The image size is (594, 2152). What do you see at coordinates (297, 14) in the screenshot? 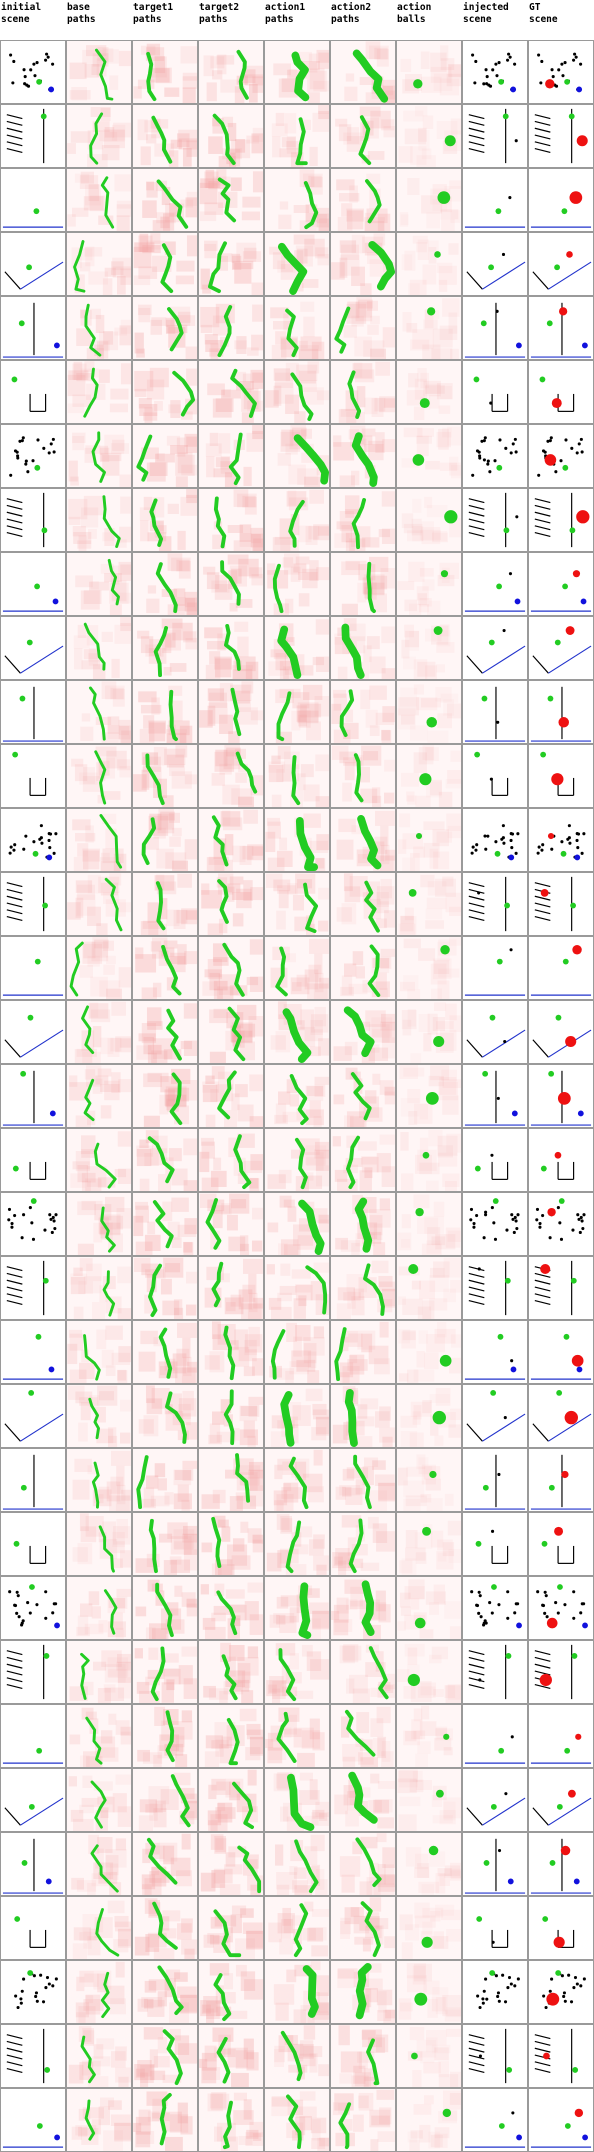
I see `column-header-4: action1 paths` at bounding box center [297, 14].